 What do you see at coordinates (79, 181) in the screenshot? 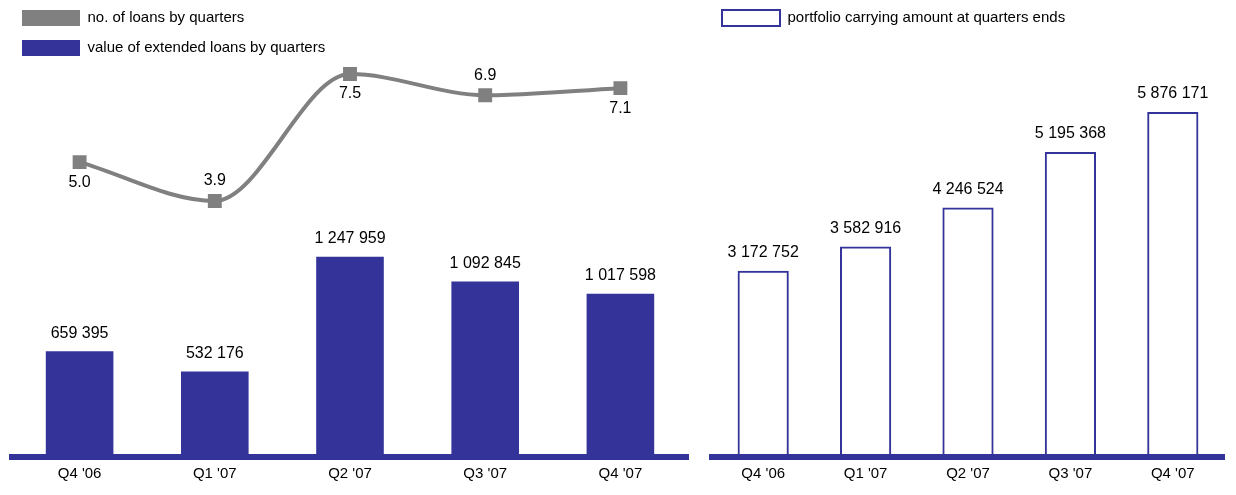
I see `data-label: 5.0` at bounding box center [79, 181].